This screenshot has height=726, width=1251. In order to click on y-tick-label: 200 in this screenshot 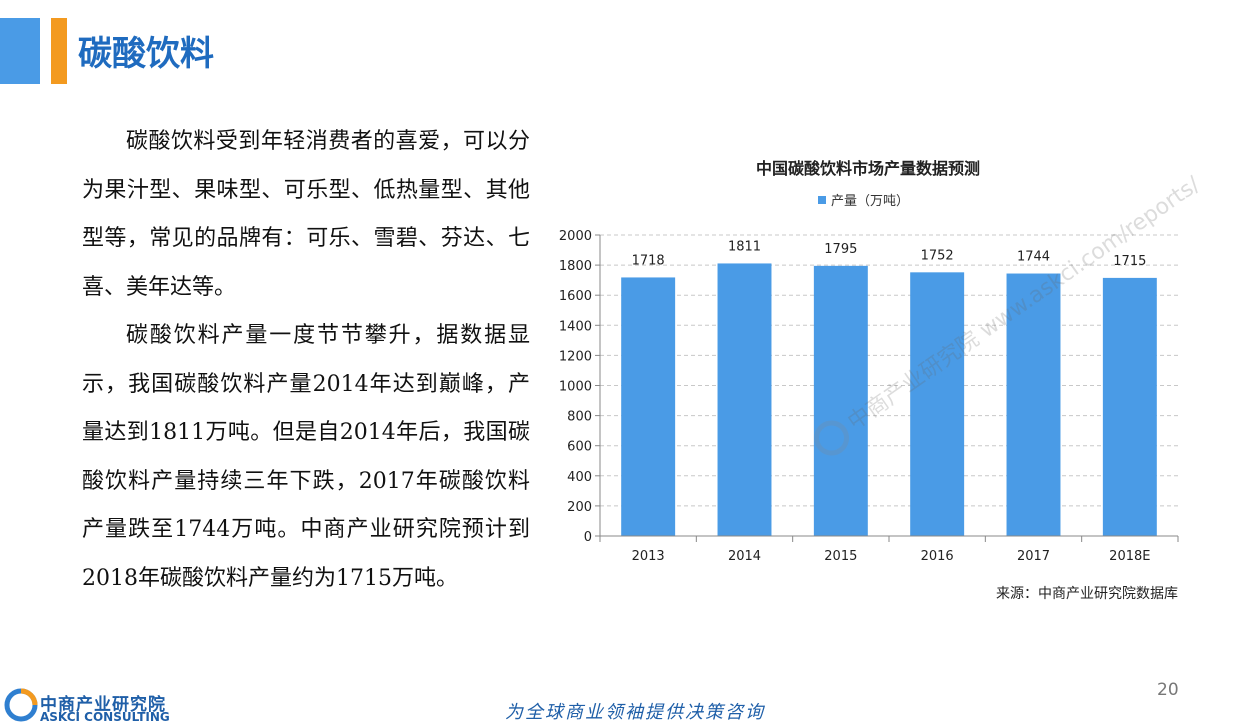, I will do `click(579, 507)`.